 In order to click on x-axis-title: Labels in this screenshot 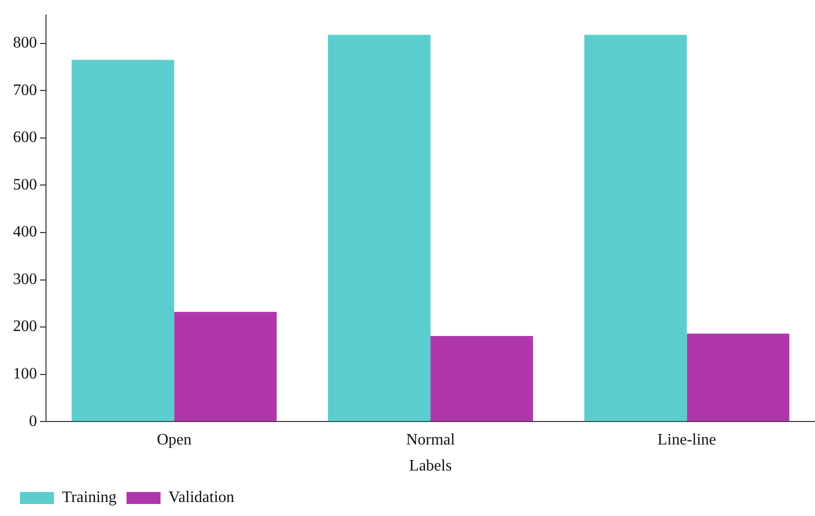, I will do `click(430, 466)`.